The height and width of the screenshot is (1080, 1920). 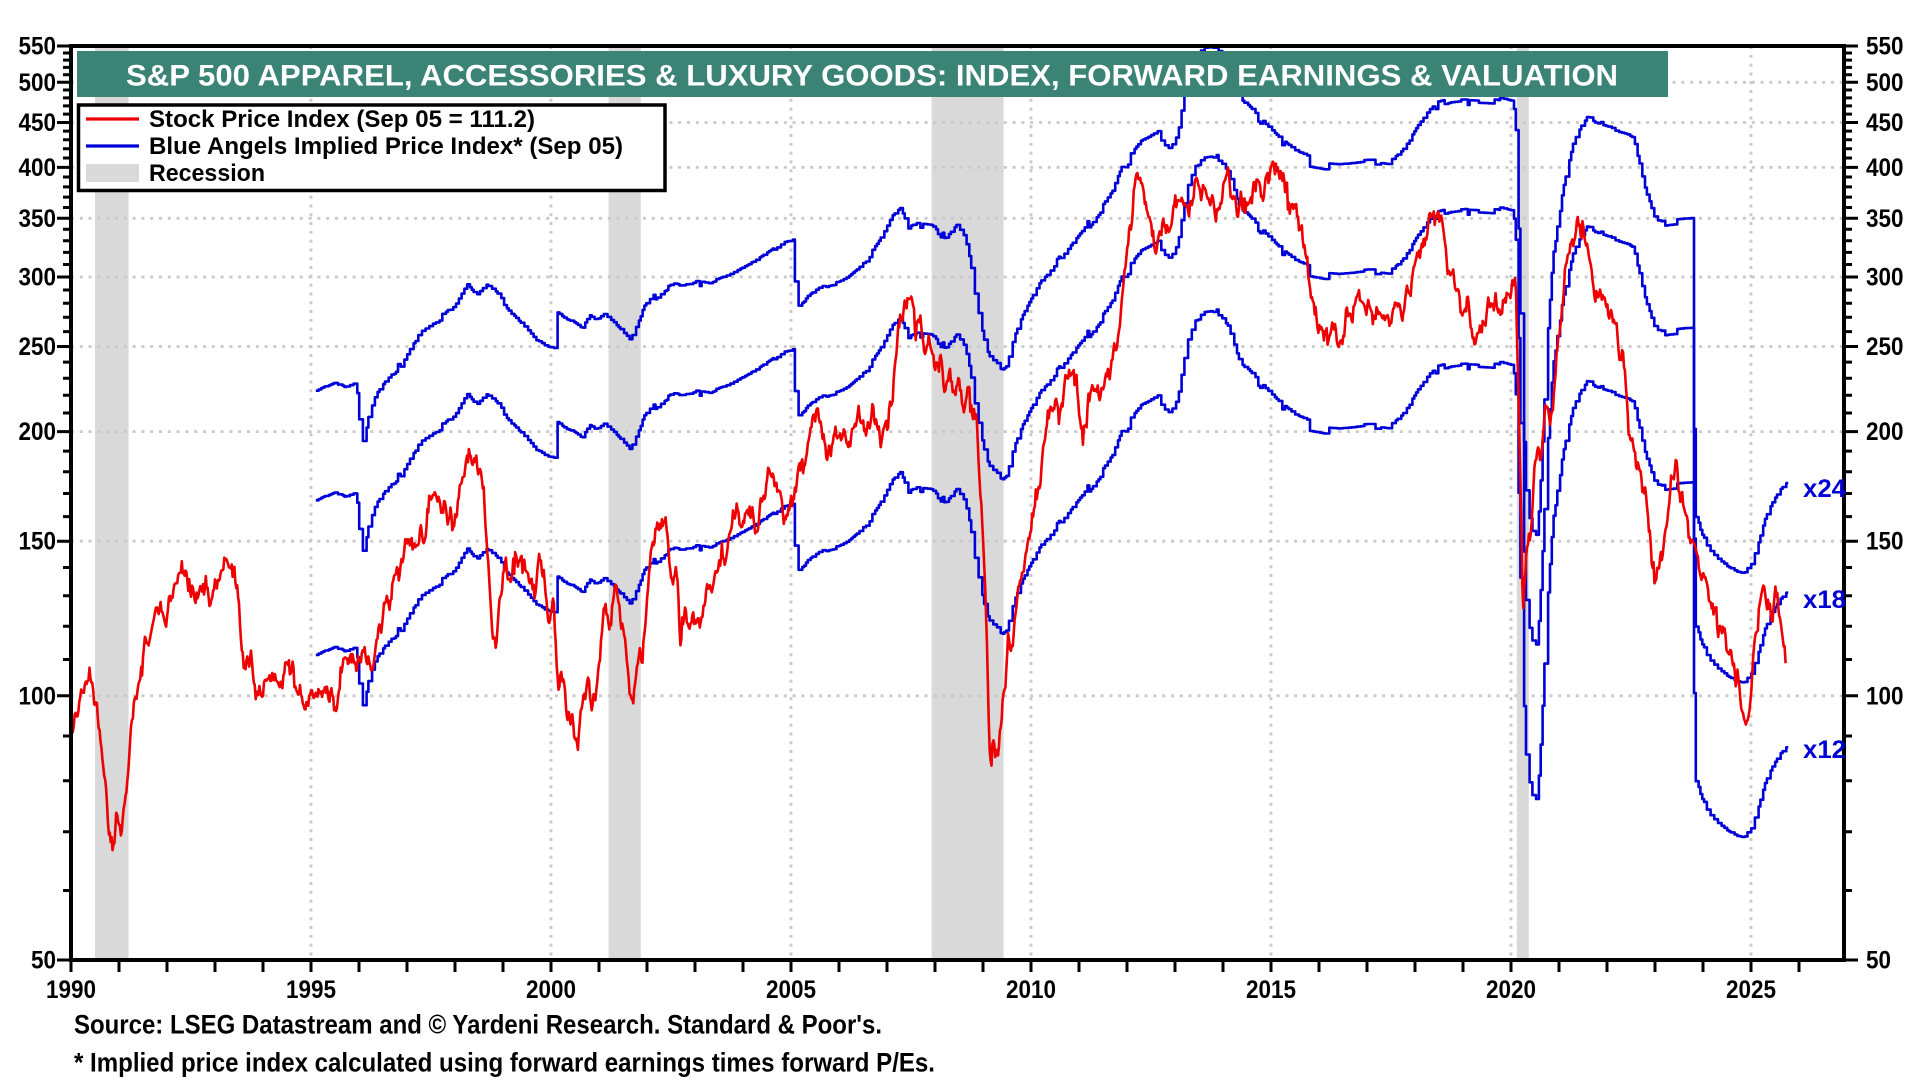 What do you see at coordinates (1824, 600) in the screenshot?
I see `svg-text: x18` at bounding box center [1824, 600].